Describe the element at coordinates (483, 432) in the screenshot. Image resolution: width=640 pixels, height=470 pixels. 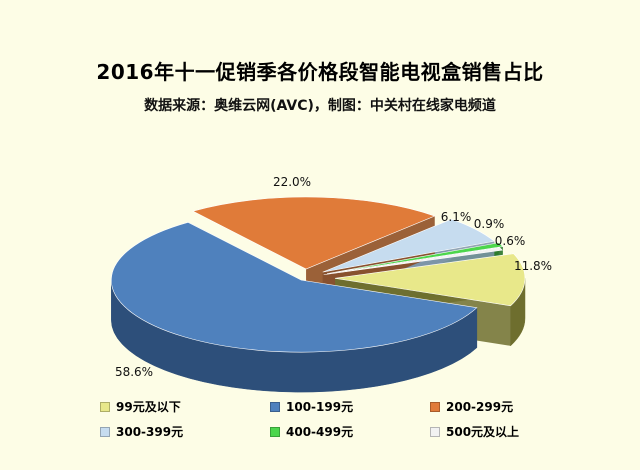
I see `legend-label-5: 500元及以上` at that location.